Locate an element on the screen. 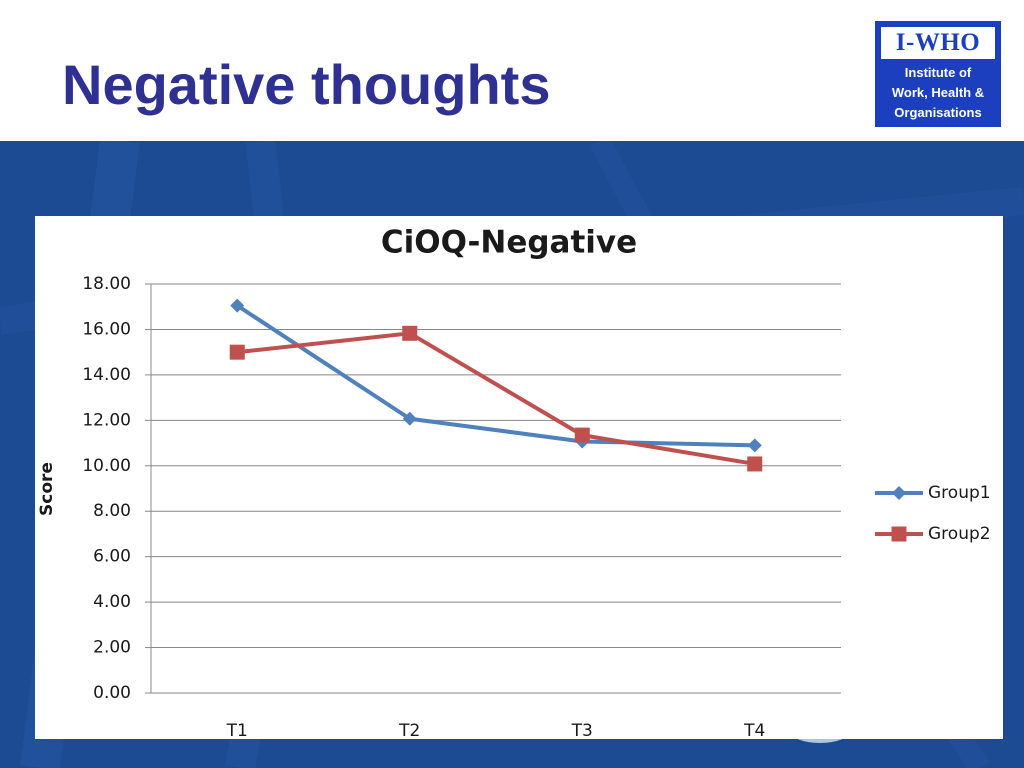 Image resolution: width=1024 pixels, height=768 pixels. legend-entry-group2: Group2 is located at coordinates (933, 534).